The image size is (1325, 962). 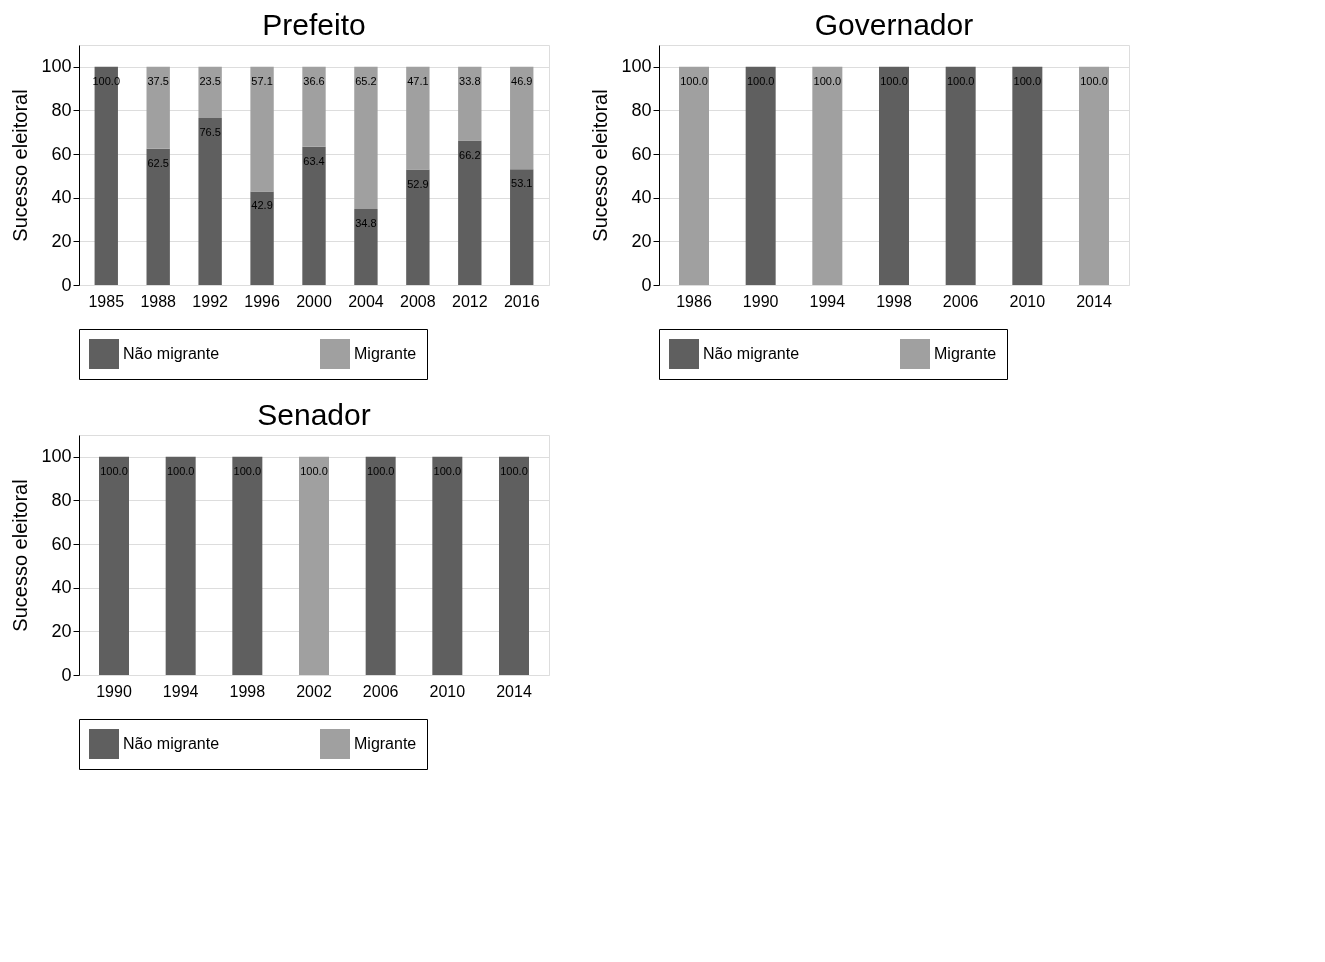 I want to click on data-label: 23.5, so click(x=210, y=80).